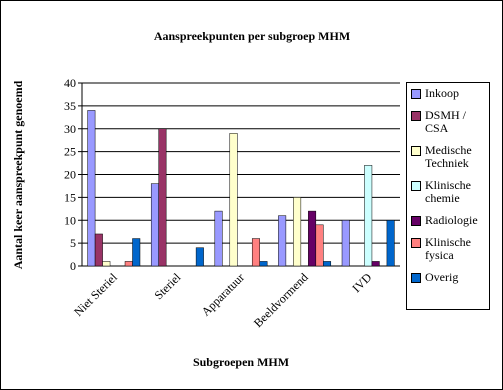 This screenshot has height=390, width=503. Describe the element at coordinates (70, 129) in the screenshot. I see `y-tick-label: 30` at that location.